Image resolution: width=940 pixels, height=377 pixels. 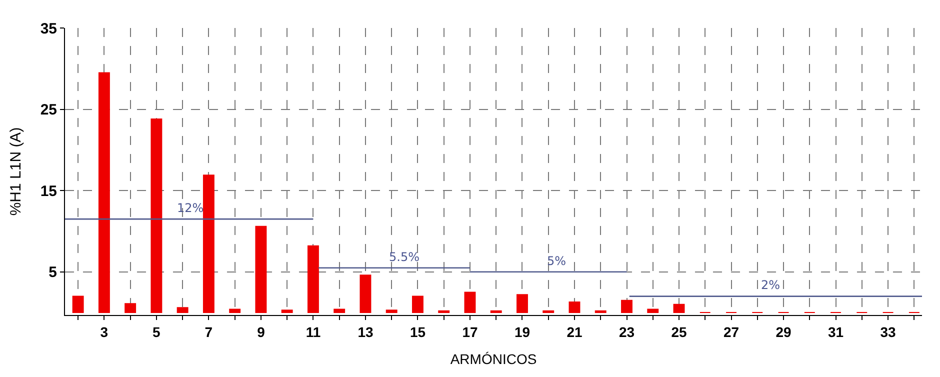 I want to click on x-tick-label: 19, so click(x=522, y=332).